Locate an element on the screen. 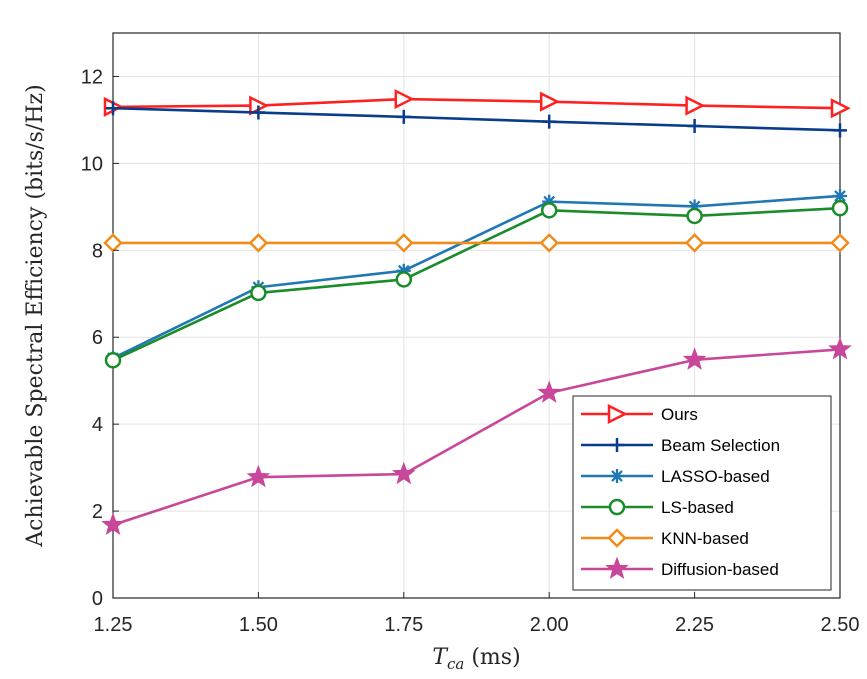  legend-item-diffusion-based: Diffusion-based is located at coordinates (680, 568).